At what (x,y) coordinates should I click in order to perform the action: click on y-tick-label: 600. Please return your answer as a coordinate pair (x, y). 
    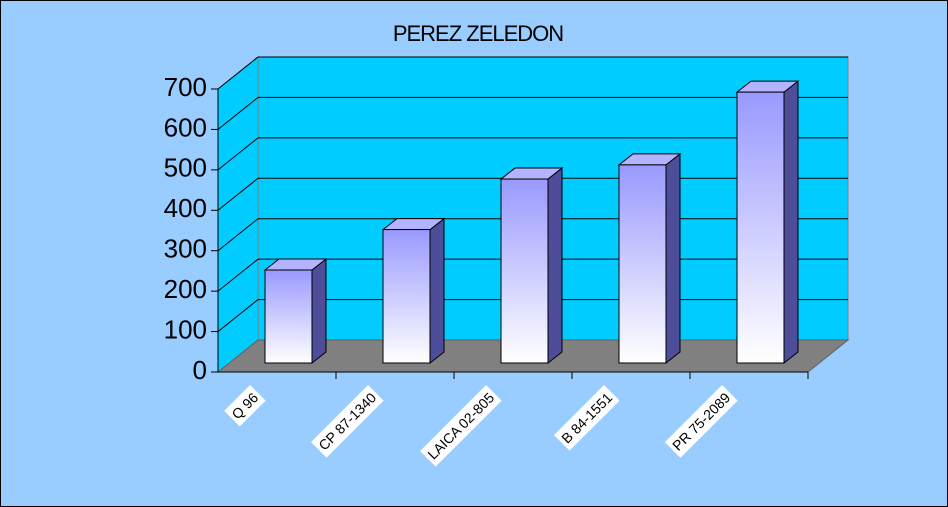
    Looking at the image, I should click on (185, 127).